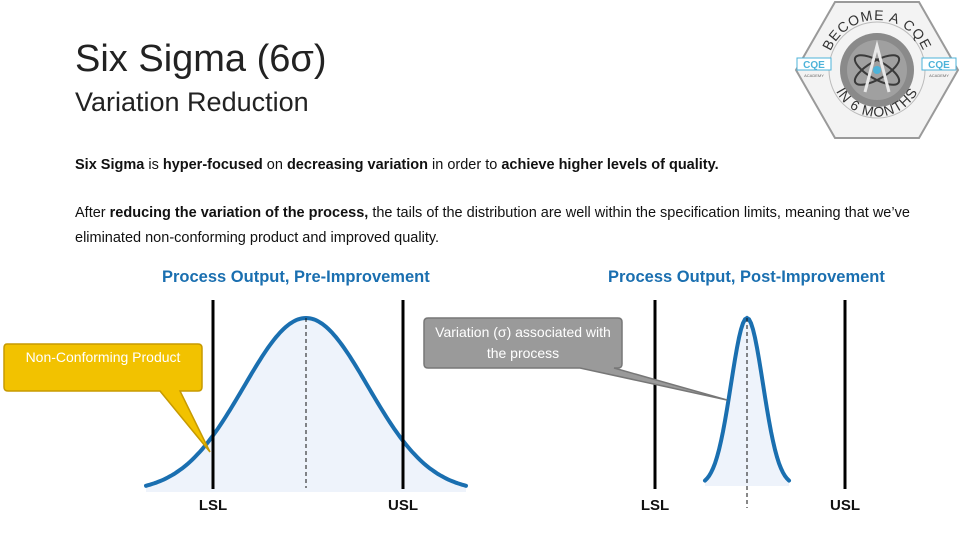 This screenshot has width=960, height=540. What do you see at coordinates (201, 59) in the screenshot?
I see `page-title: Six Sigma (6σ)` at bounding box center [201, 59].